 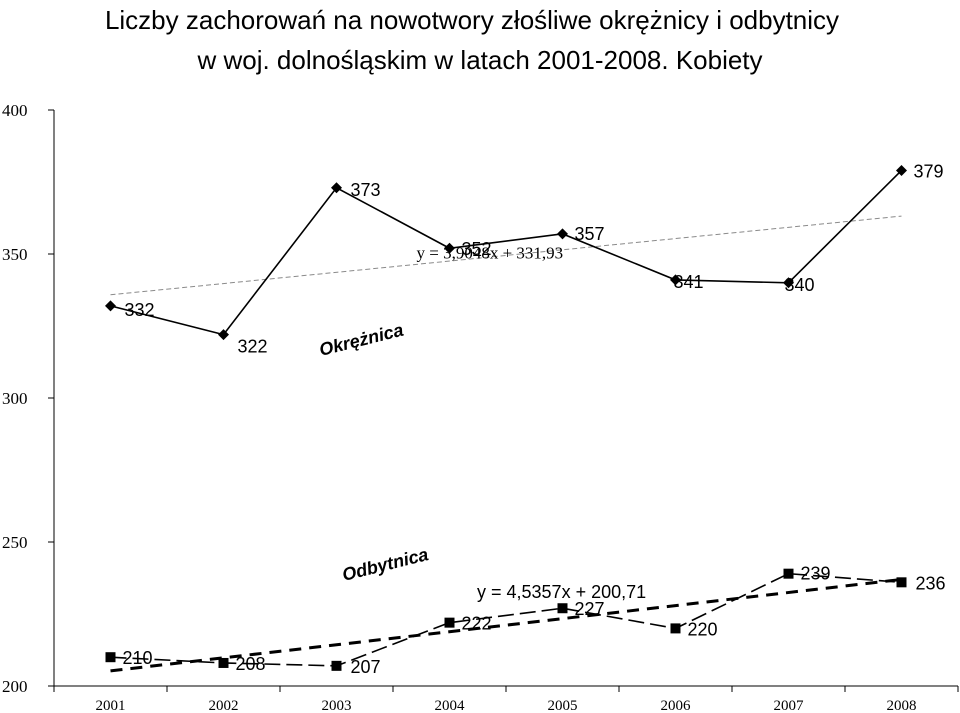 What do you see at coordinates (590, 234) in the screenshot?
I see `okreznica-data-label: 357` at bounding box center [590, 234].